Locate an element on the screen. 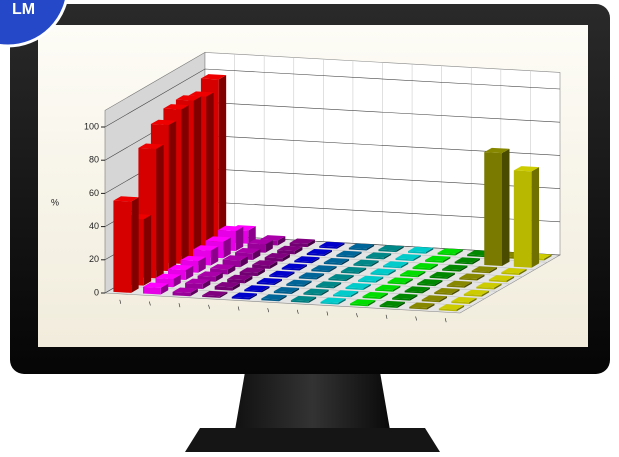 Image resolution: width=619 pixels, height=457 pixels. badge-text: LM is located at coordinates (23, 9).